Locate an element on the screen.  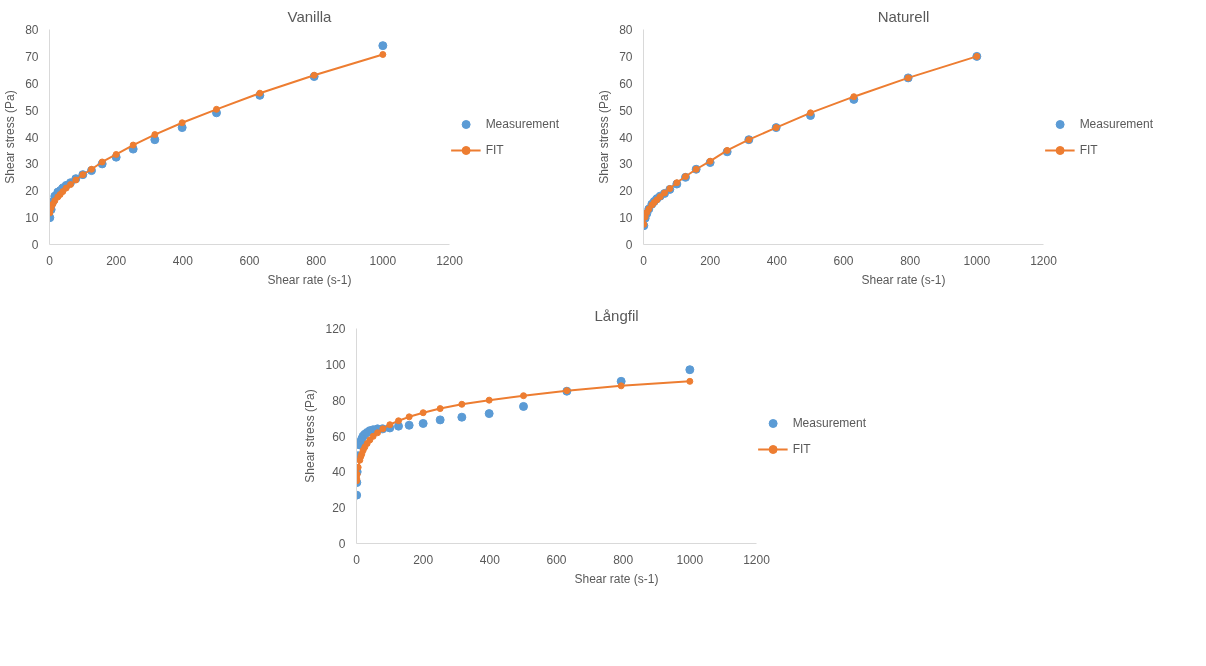
chart-title: Långfil is located at coordinates (616, 315).